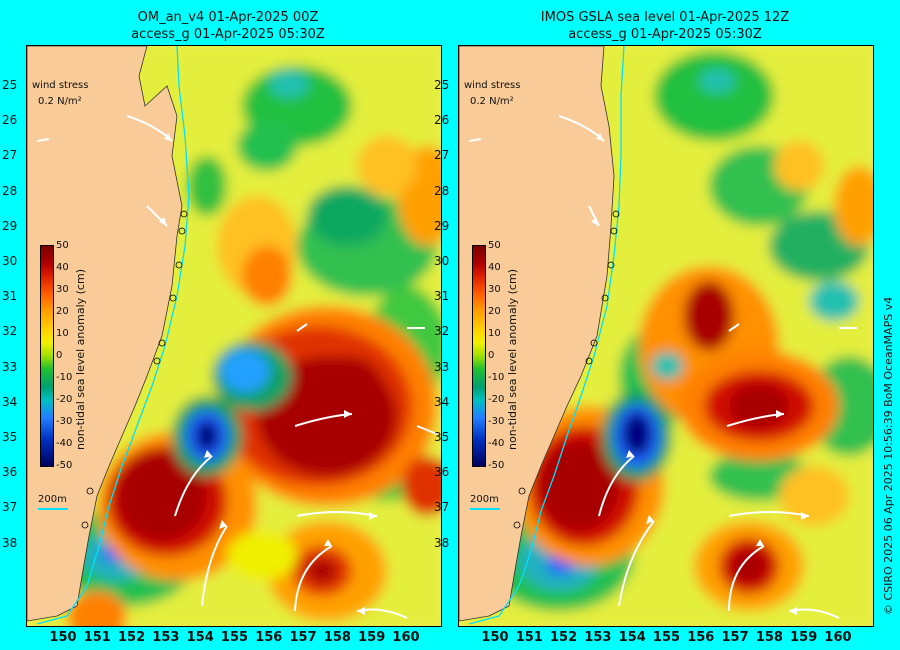 This screenshot has height=650, width=900. Describe the element at coordinates (492, 85) in the screenshot. I see `right-wind-stress-label: wind stress` at that location.